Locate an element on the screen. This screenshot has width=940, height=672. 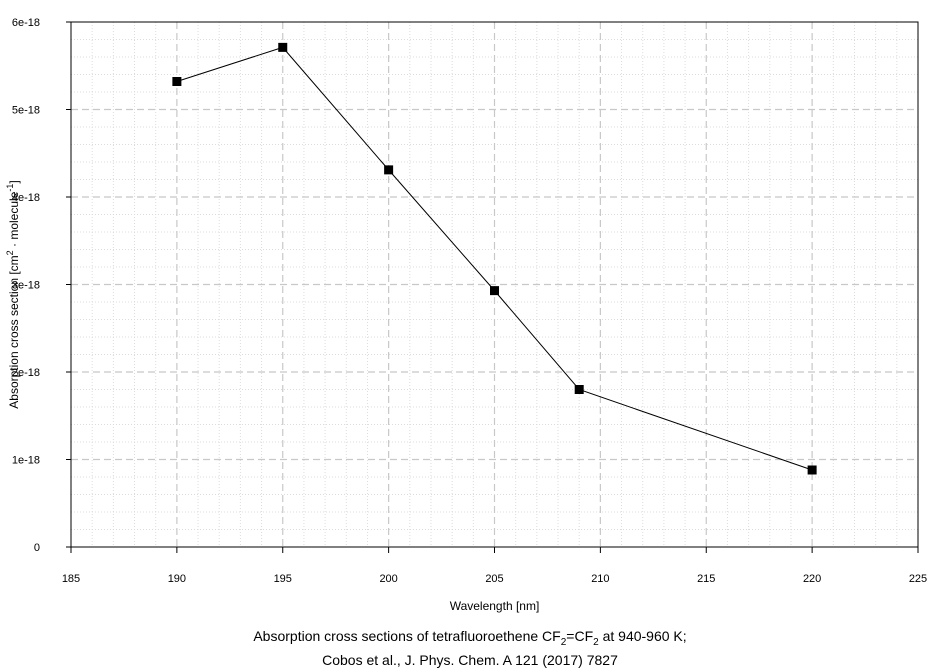
y-axis-label-prefix: Absorption cross section [cm is located at coordinates (14, 331).